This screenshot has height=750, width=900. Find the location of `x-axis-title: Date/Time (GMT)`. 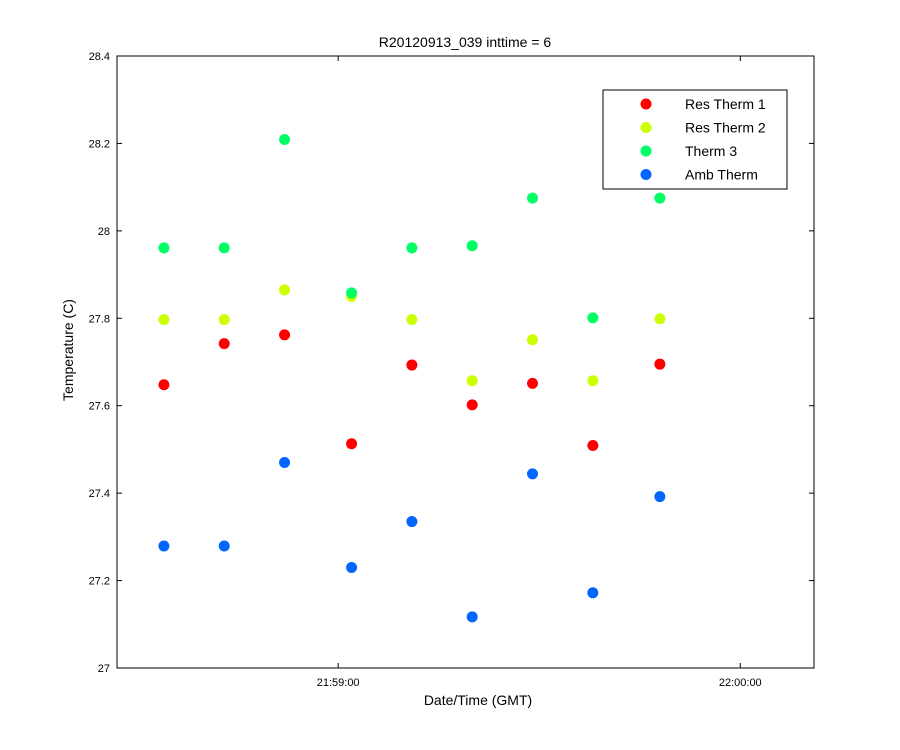

x-axis-title: Date/Time (GMT) is located at coordinates (478, 700).